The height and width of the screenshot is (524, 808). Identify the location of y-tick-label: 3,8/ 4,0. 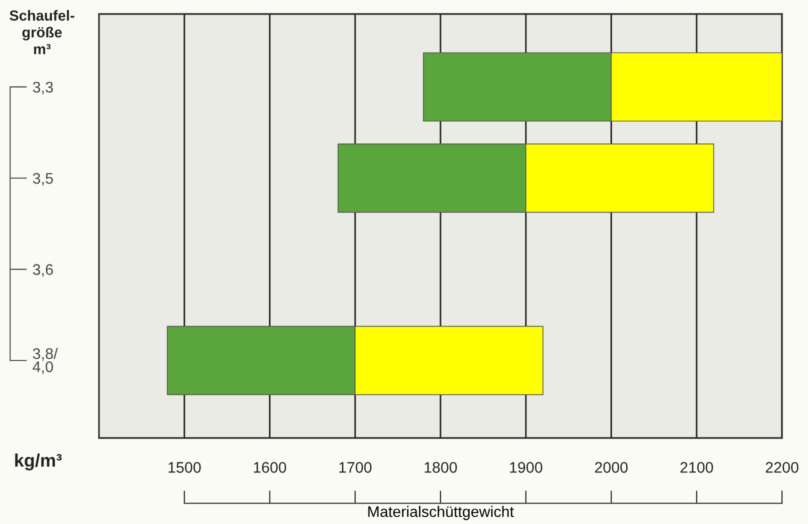
(45, 361).